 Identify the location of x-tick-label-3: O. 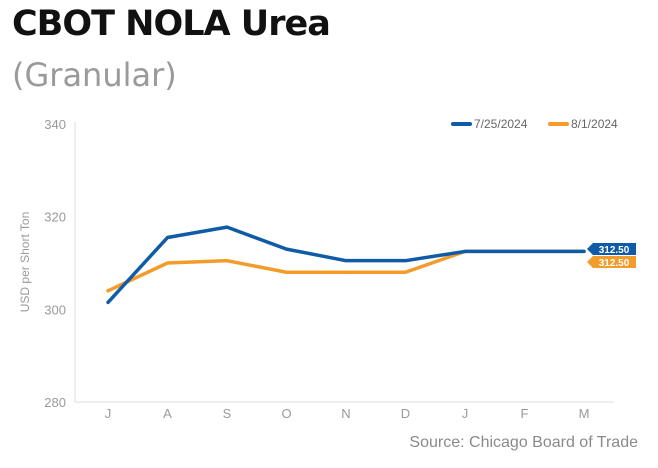
(286, 413).